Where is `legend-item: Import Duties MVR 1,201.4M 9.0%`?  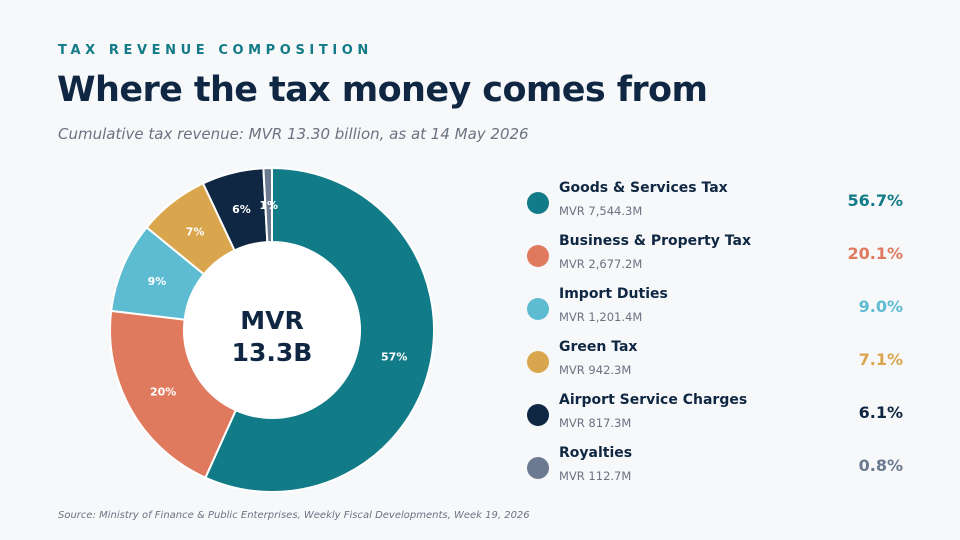 legend-item: Import Duties MVR 1,201.4M 9.0% is located at coordinates (717, 310).